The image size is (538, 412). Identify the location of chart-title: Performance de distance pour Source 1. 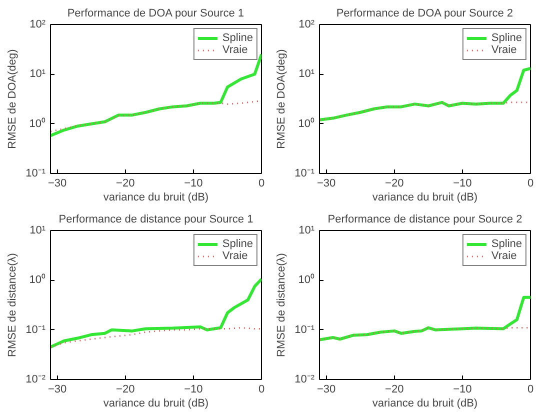
(156, 220).